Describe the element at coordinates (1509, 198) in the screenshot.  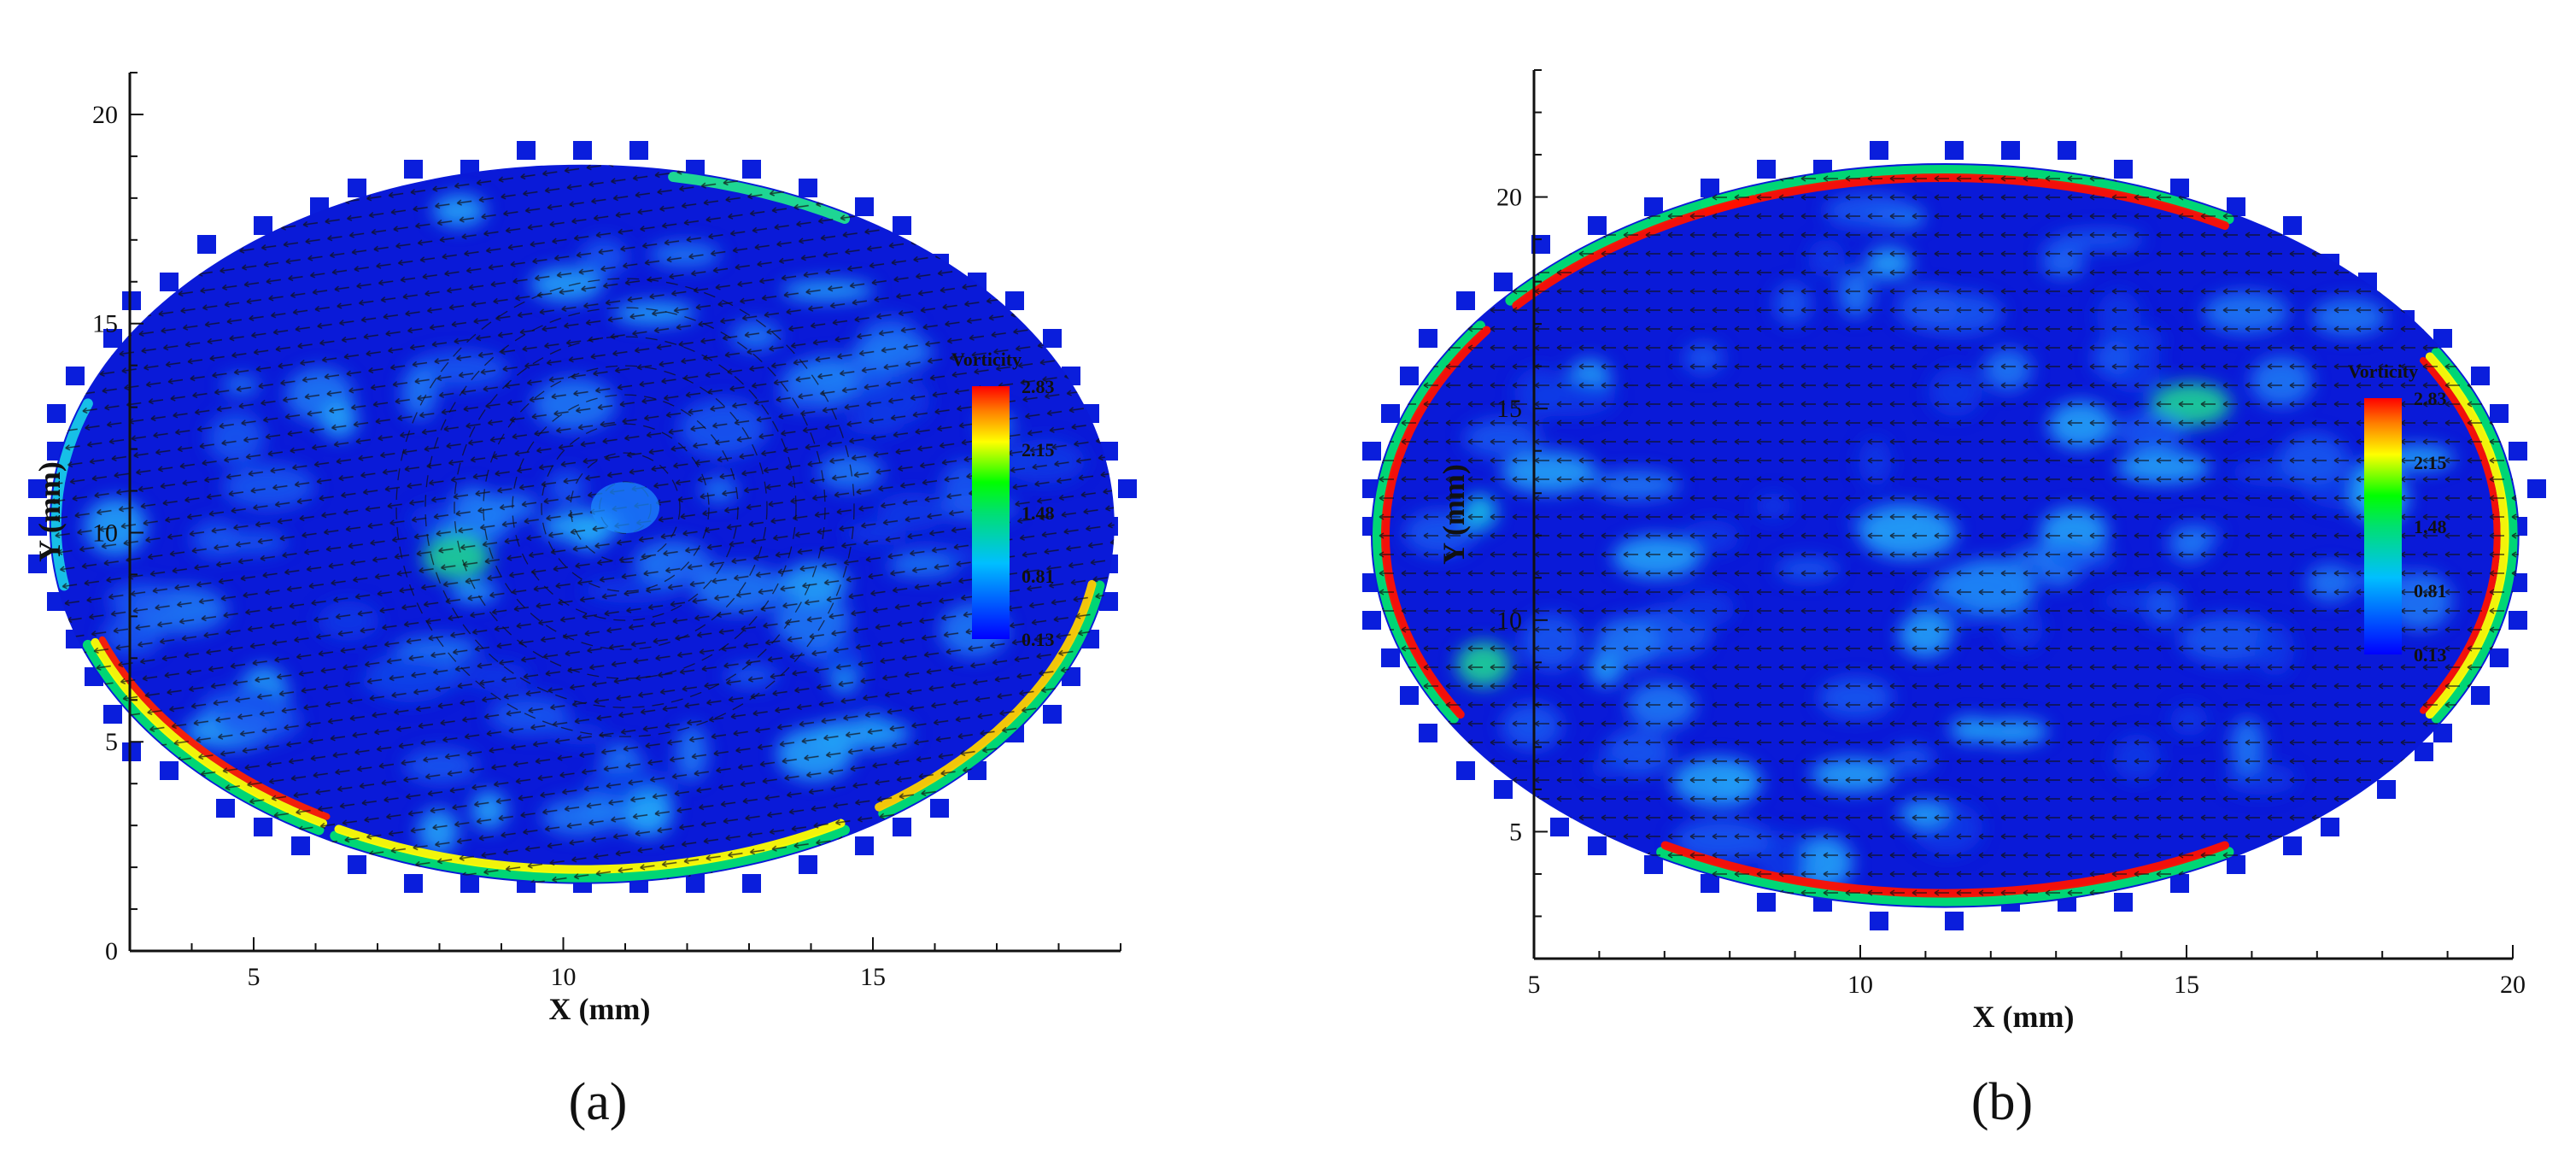
I see `y-tick-label: 20` at that location.